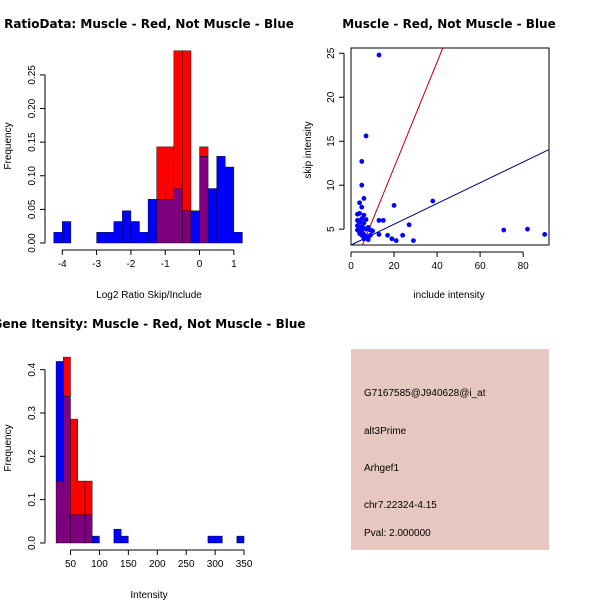 The image size is (600, 600). Describe the element at coordinates (438, 266) in the screenshot. I see `scatter-x-tick-label: 40` at that location.